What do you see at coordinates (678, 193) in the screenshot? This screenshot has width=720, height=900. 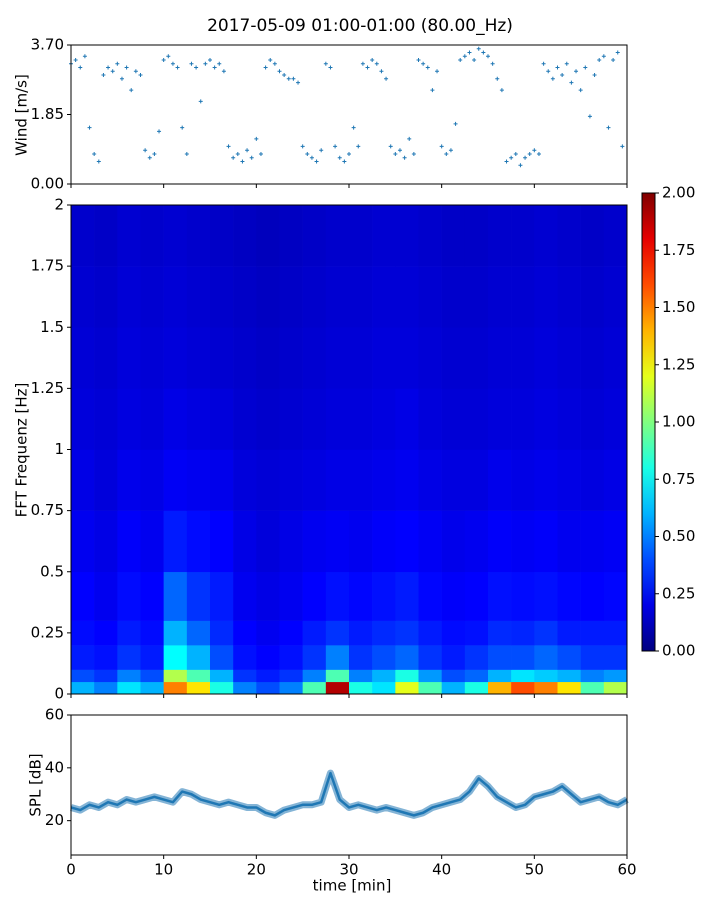 I see `colorbar-tick-label: 2.00` at bounding box center [678, 193].